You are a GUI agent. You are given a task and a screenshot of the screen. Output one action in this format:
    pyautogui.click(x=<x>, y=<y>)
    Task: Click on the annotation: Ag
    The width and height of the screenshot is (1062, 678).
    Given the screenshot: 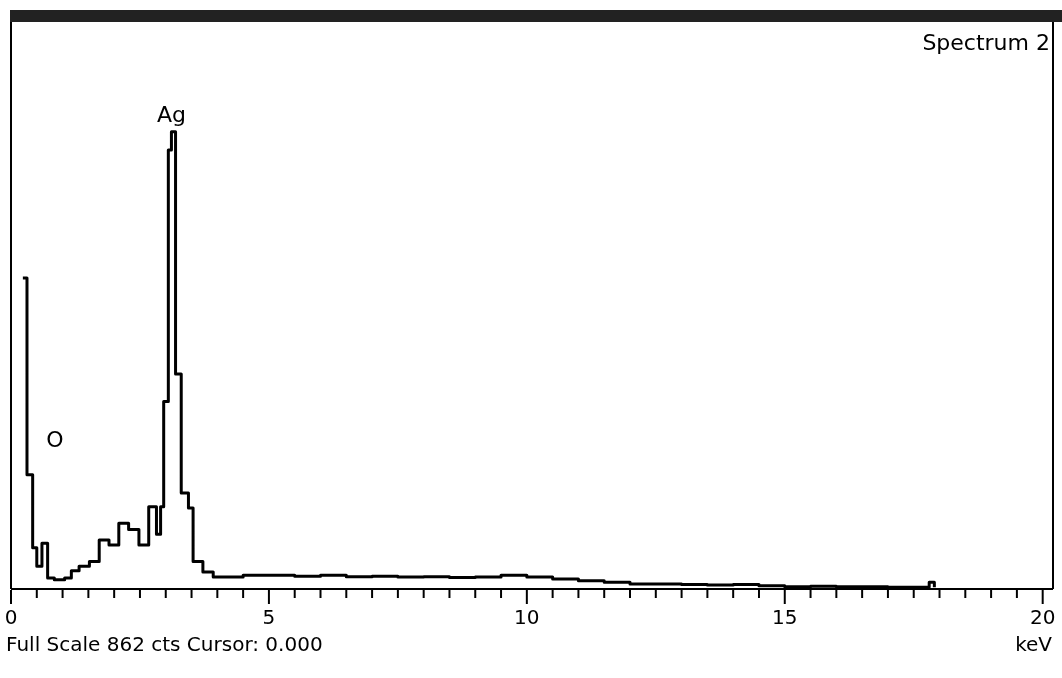 What is the action you would take?
    pyautogui.click(x=171, y=114)
    